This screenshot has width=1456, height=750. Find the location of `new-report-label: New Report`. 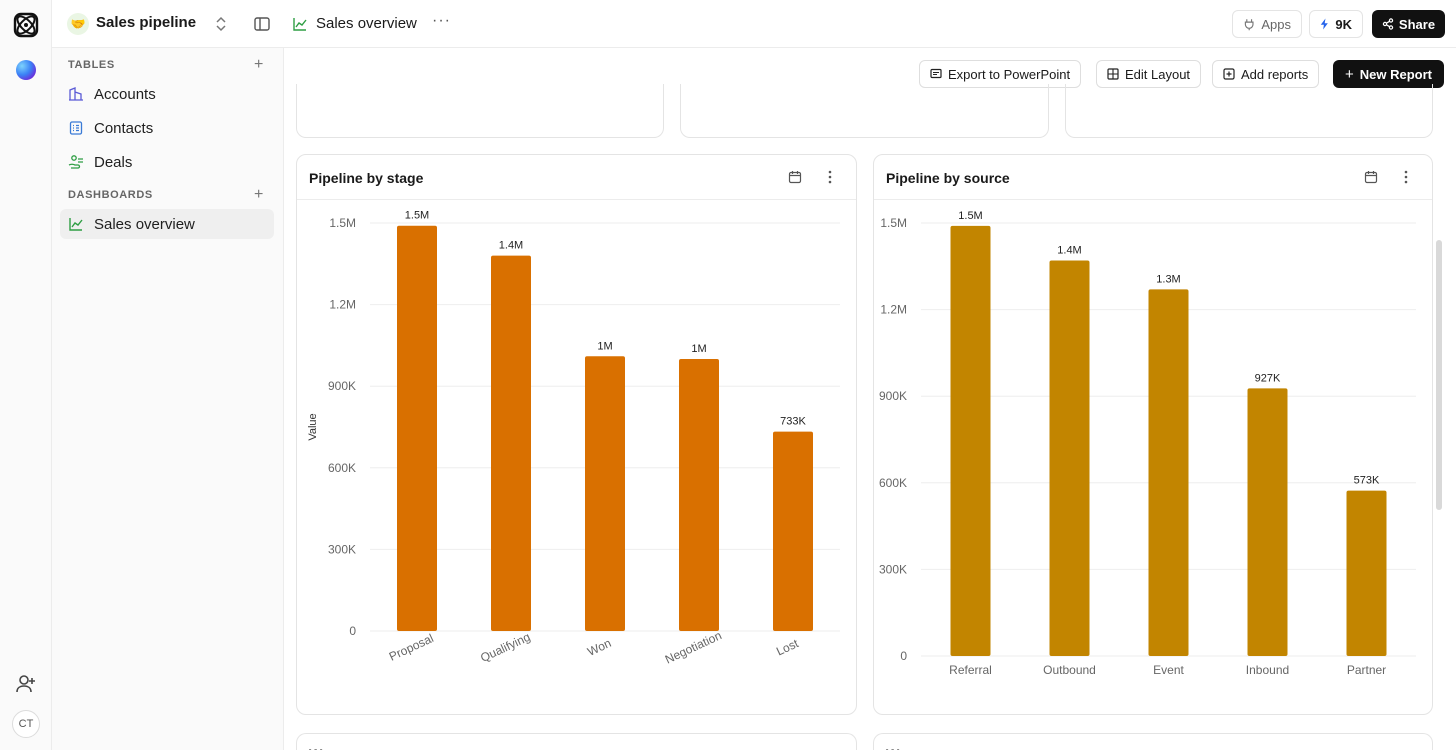

new-report-label: New Report is located at coordinates (1395, 74).